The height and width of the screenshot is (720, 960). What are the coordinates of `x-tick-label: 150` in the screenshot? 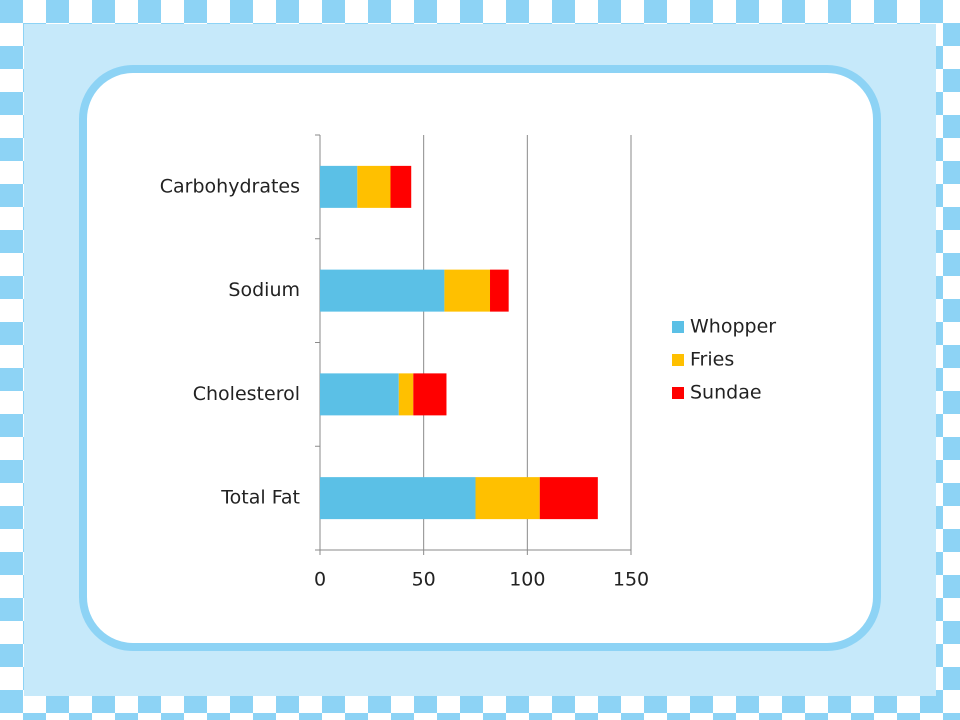 It's located at (631, 580).